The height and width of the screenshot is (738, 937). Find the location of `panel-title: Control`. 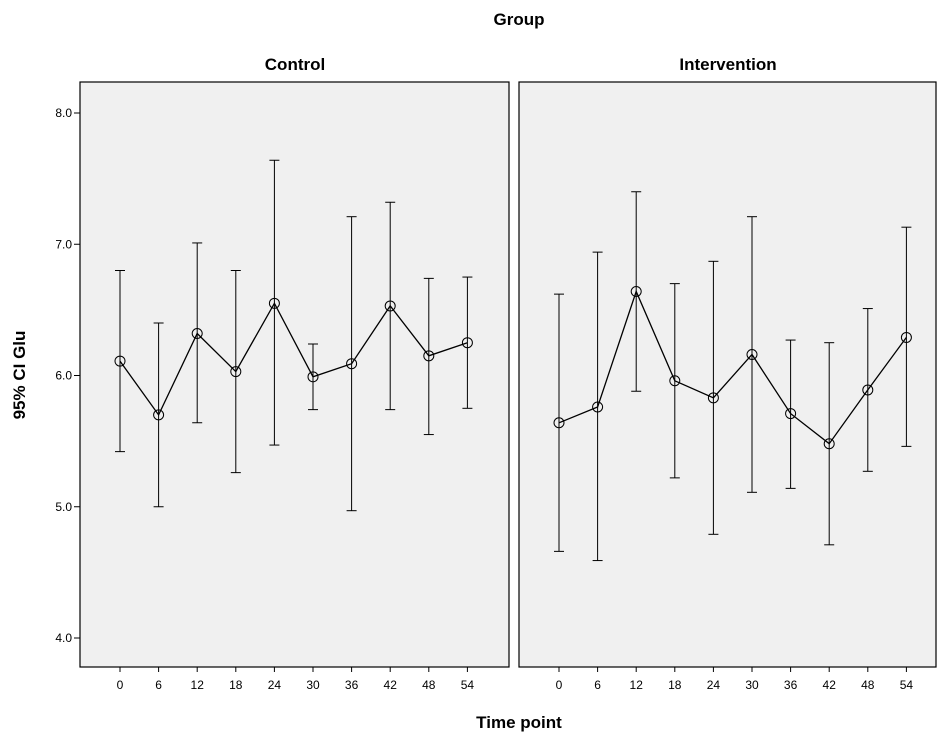

panel-title: Control is located at coordinates (295, 64).